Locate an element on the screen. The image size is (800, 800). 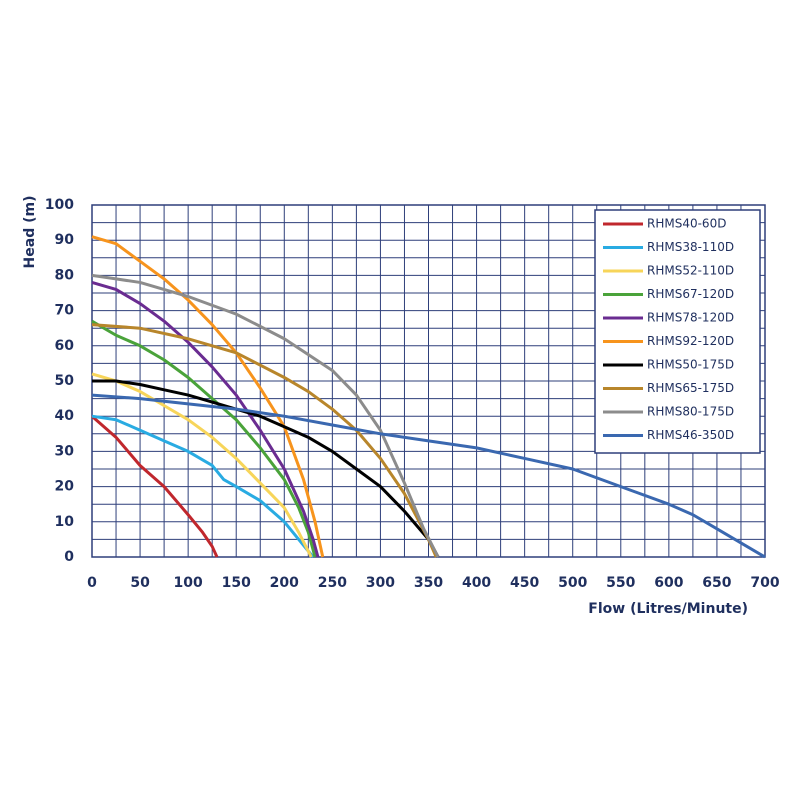
legend-label: RHMS50-175D is located at coordinates (690, 365).